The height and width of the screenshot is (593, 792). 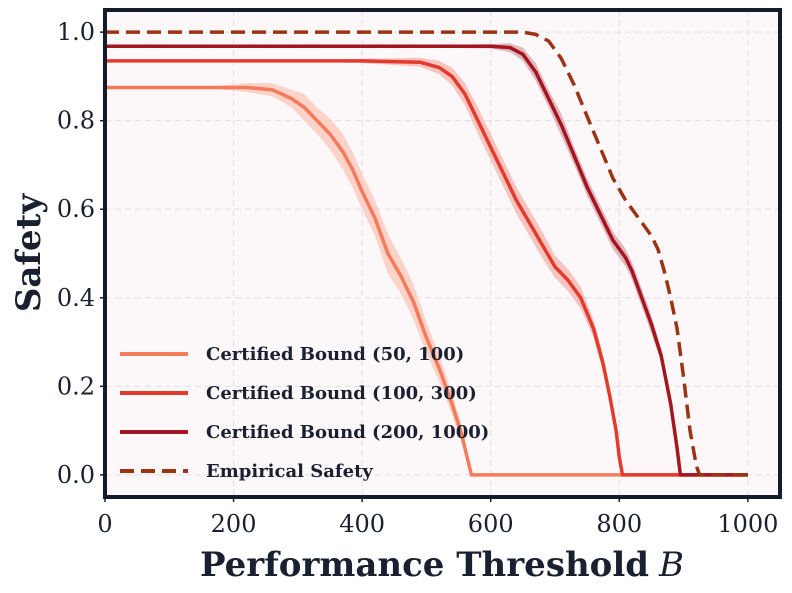 What do you see at coordinates (335, 354) in the screenshot?
I see `legend-label-0: Certified Bound (50, 100)` at bounding box center [335, 354].